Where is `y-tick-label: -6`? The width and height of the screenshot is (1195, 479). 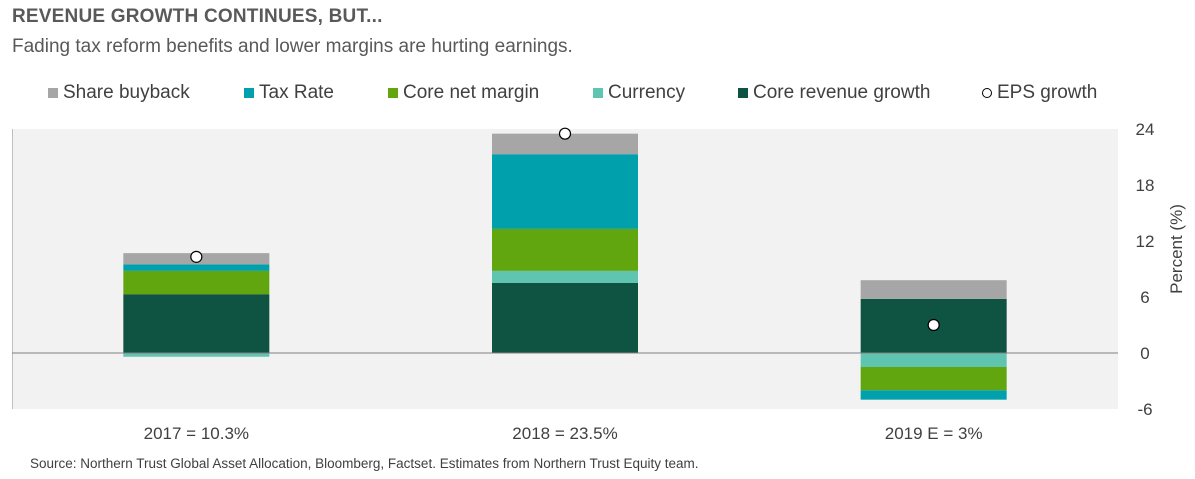
y-tick-label: -6 is located at coordinates (1144, 409).